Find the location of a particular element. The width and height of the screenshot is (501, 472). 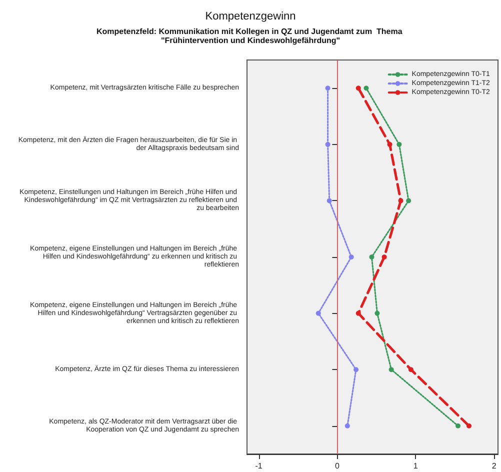

x-tick-label: 2 is located at coordinates (494, 466).